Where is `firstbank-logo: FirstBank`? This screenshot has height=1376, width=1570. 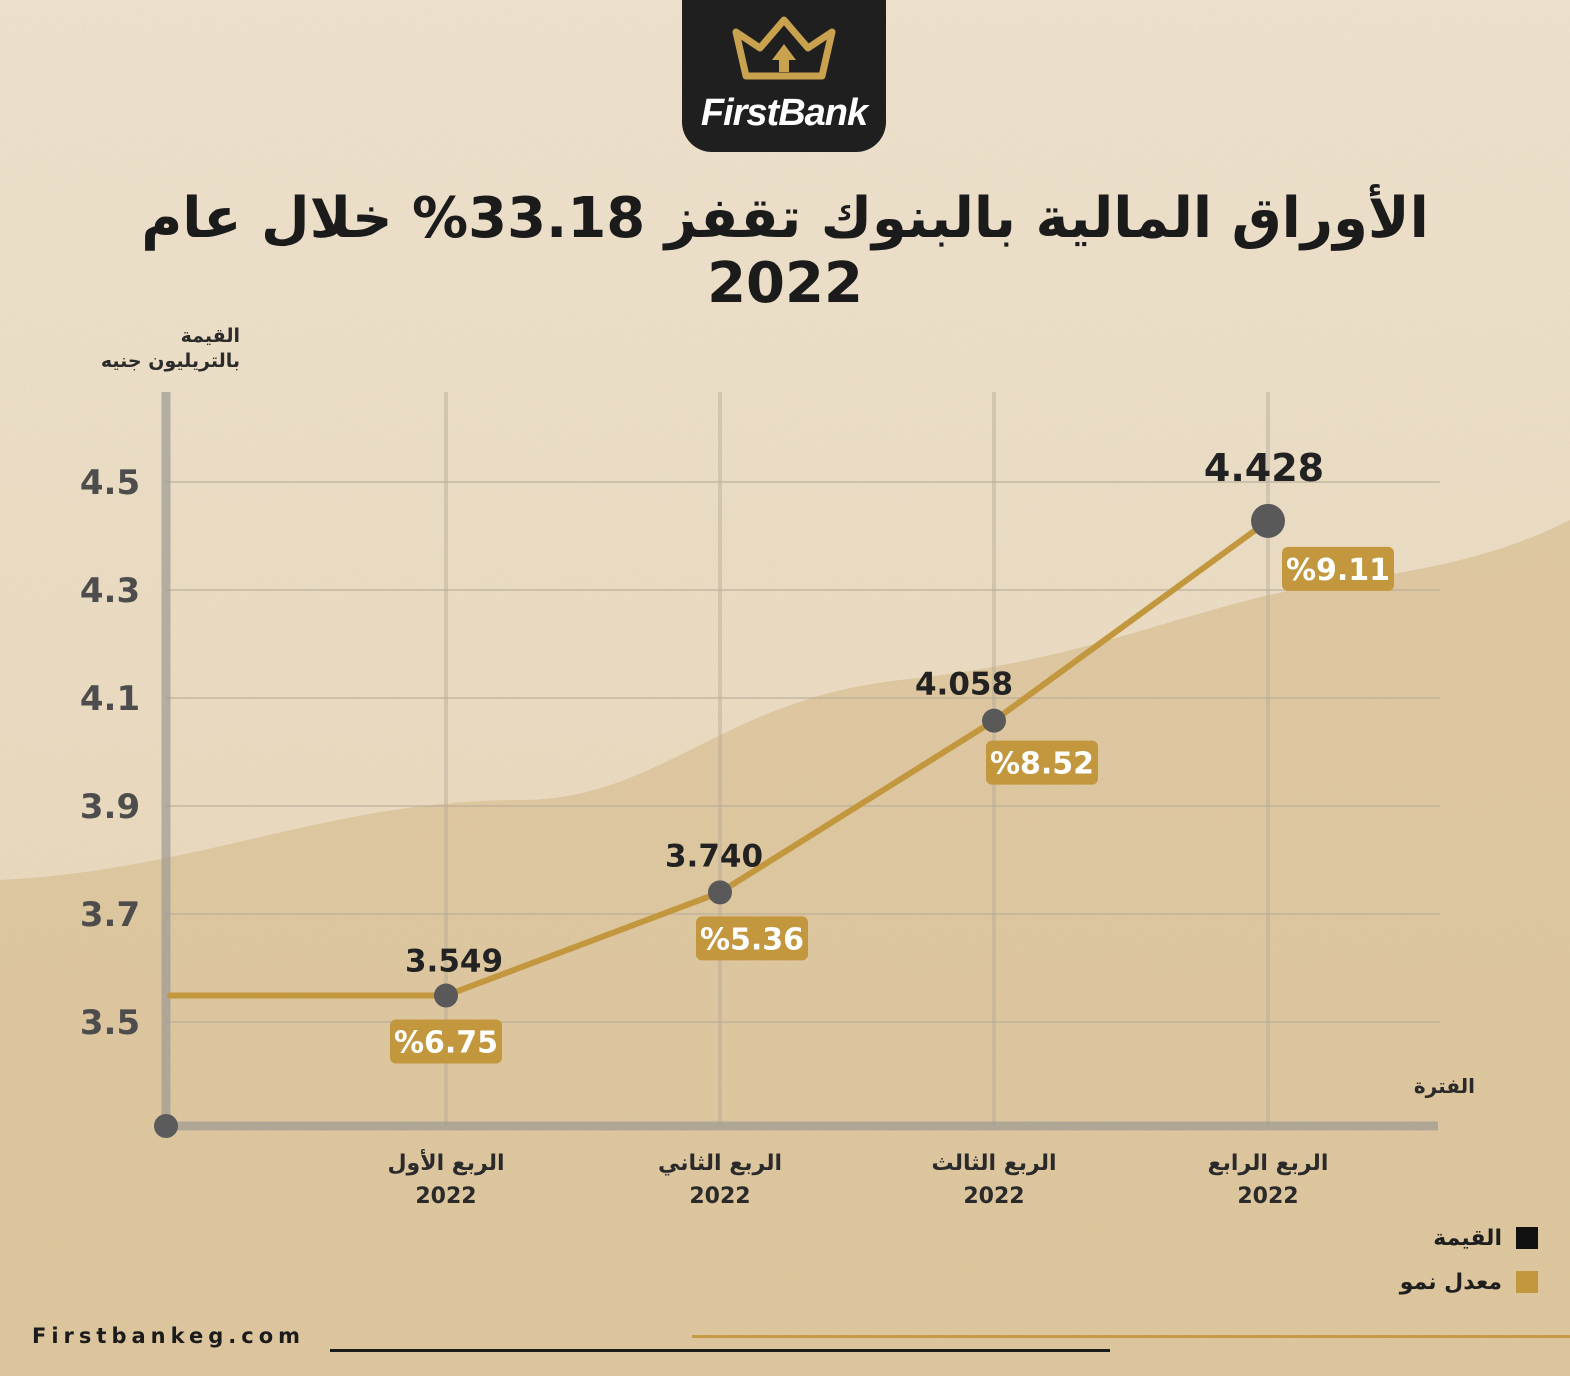
firstbank-logo: FirstBank is located at coordinates (784, 76).